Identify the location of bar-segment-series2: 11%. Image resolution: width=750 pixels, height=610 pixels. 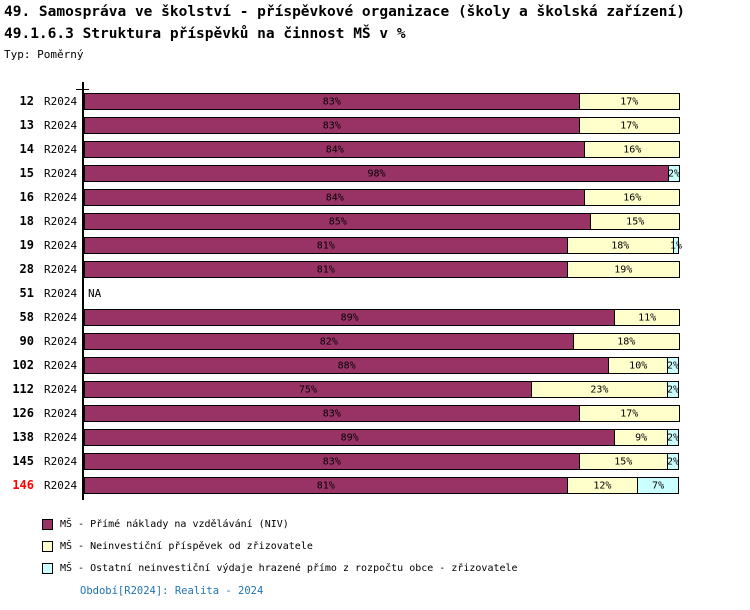
(647, 317).